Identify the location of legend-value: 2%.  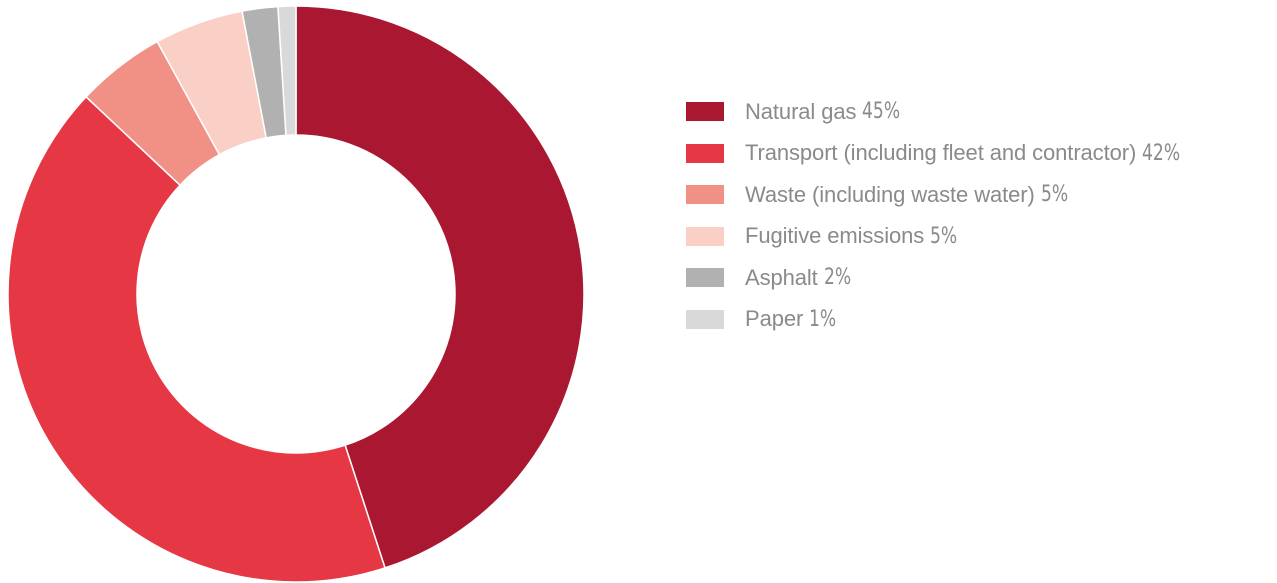
(837, 278).